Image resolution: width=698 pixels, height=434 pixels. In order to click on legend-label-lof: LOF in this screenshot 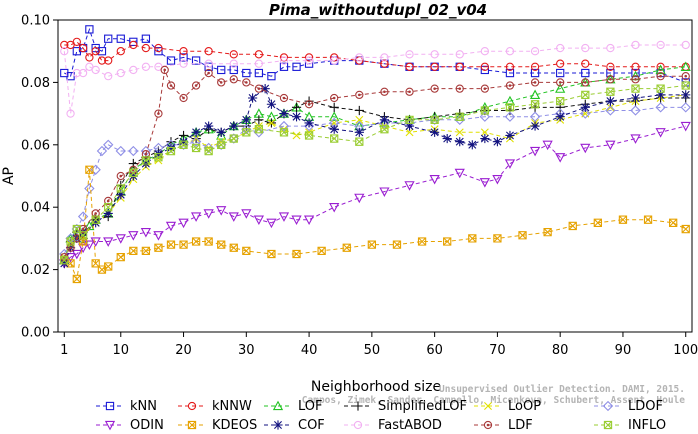, I will do `click(310, 406)`.